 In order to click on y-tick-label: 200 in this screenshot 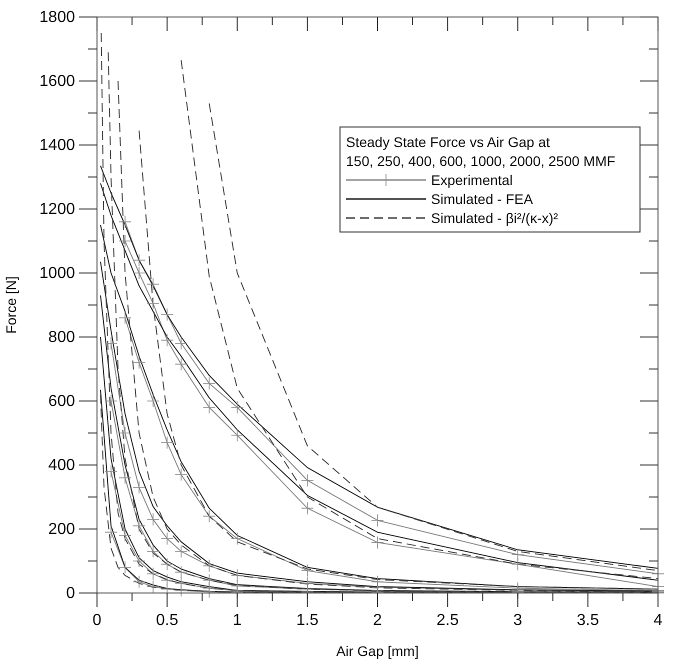, I will do `click(62, 529)`.